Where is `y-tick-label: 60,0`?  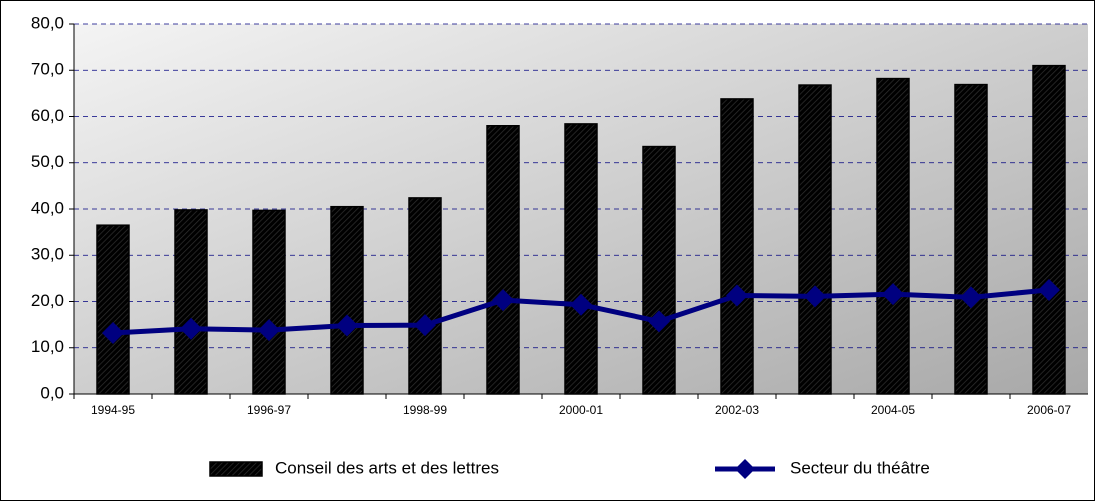
y-tick-label: 60,0 is located at coordinates (47, 115).